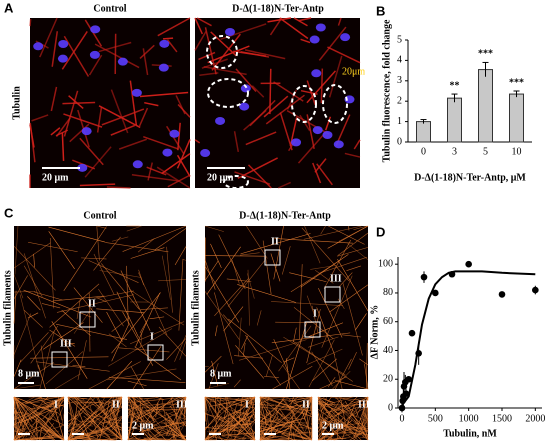 Image resolution: width=550 pixels, height=445 pixels. What do you see at coordinates (304, 104) in the screenshot?
I see `highlight` at bounding box center [304, 104].